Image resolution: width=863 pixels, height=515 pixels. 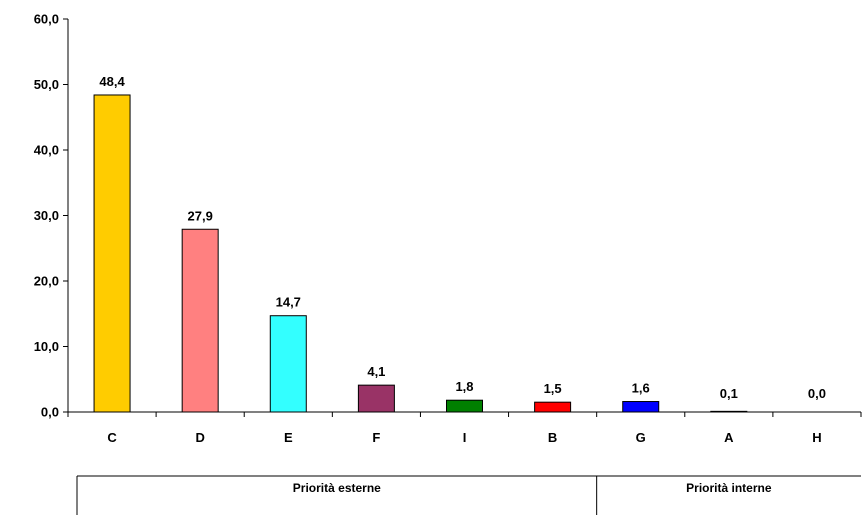 I want to click on group-table: Priorità esterne Priorità interne, so click(x=468, y=495).